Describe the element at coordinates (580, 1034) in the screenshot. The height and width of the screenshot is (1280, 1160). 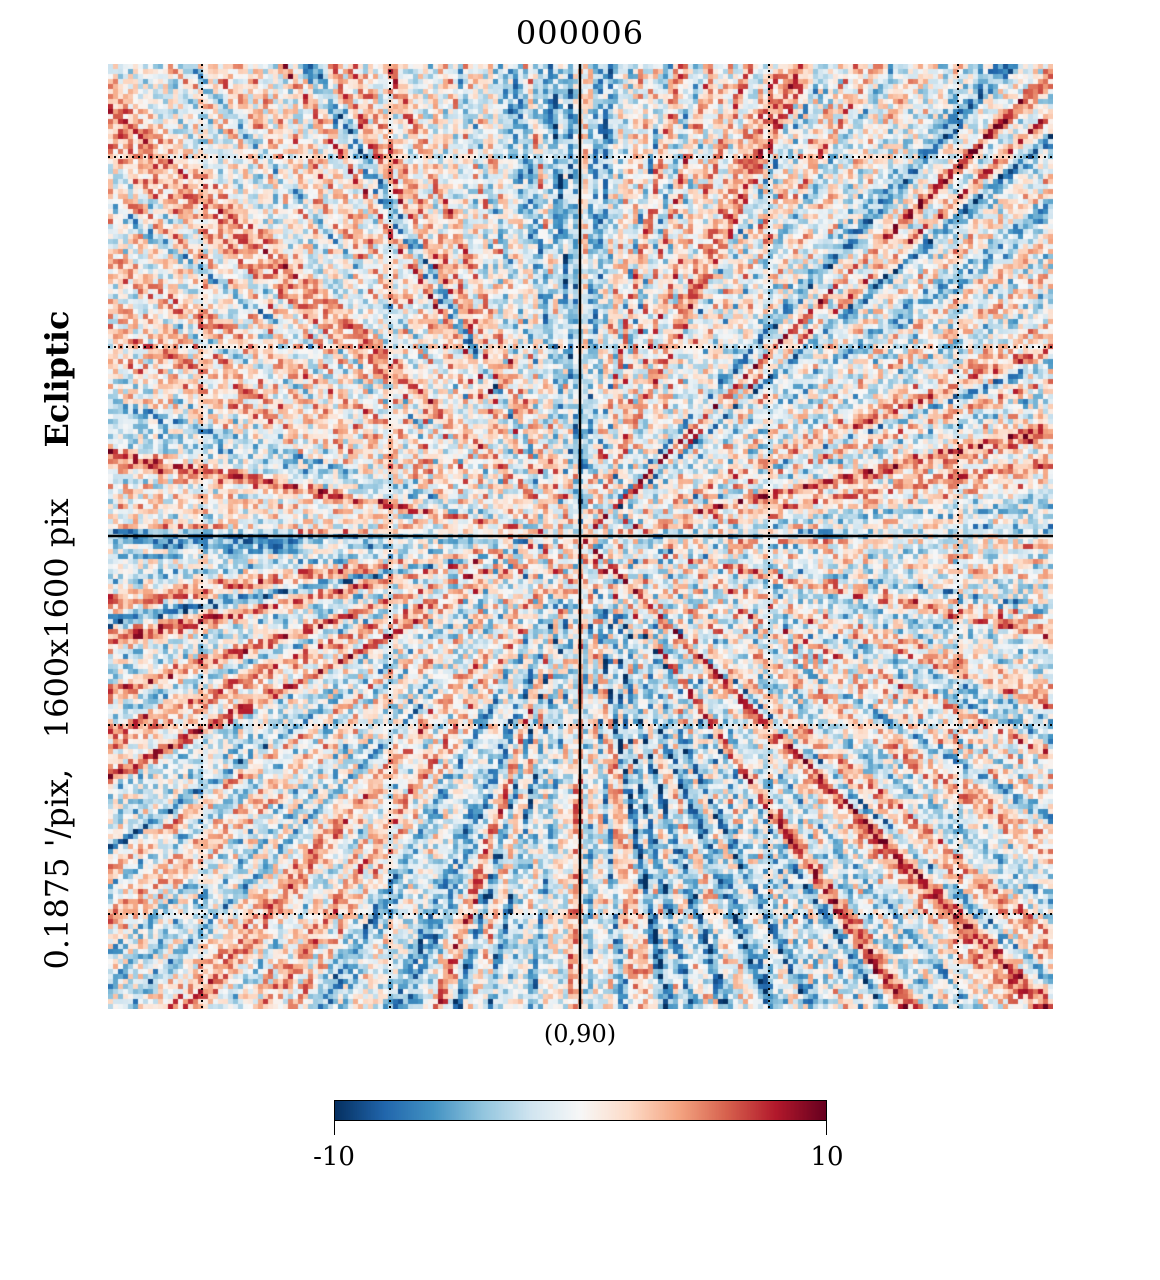
I see `center-coordinate-label: (0,90)` at that location.